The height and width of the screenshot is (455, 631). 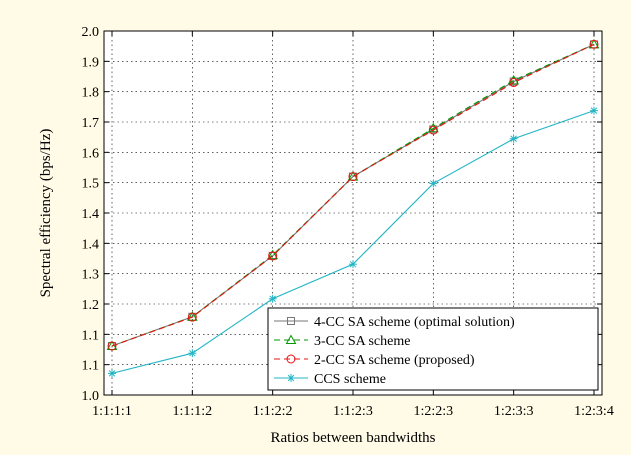 I want to click on x-tick-label: 1:1:2:3, so click(x=353, y=411).